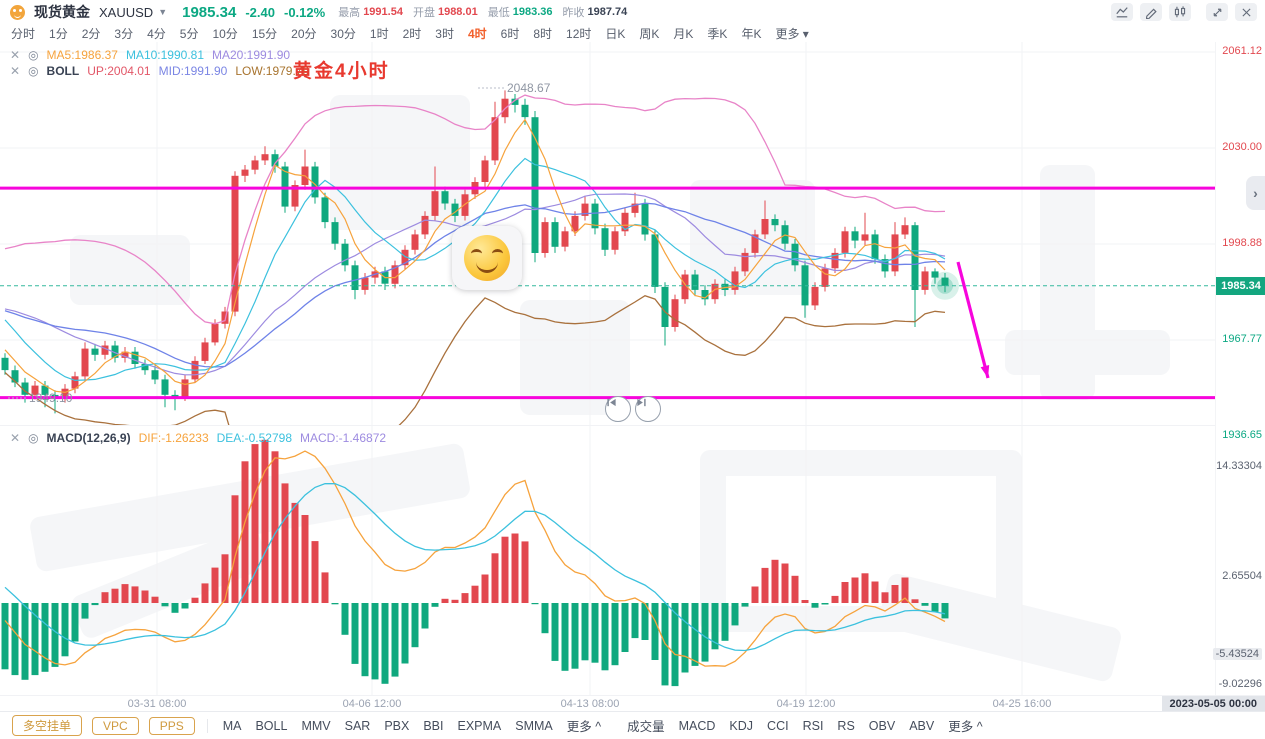 Image resolution: width=1265 pixels, height=739 pixels. I want to click on divider, so click(207, 725).